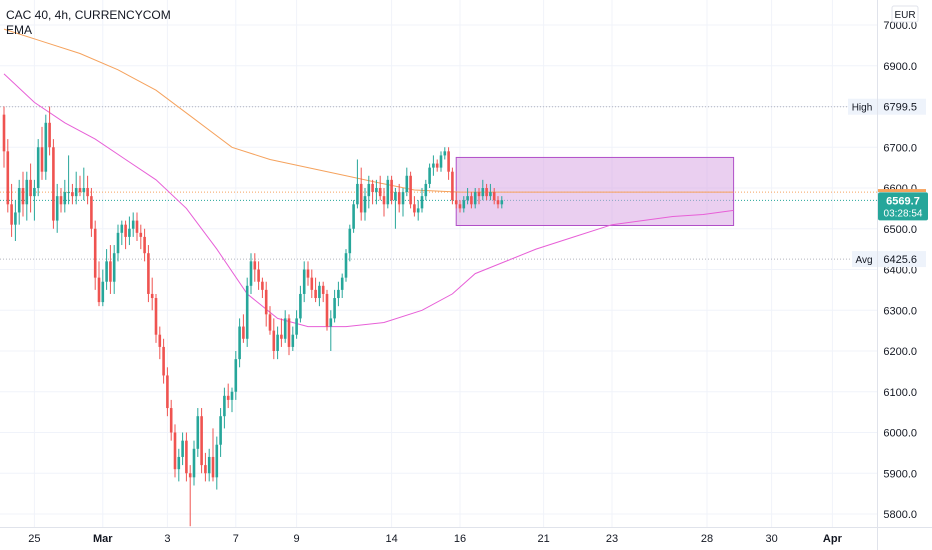 The image size is (932, 550). What do you see at coordinates (391, 539) in the screenshot?
I see `x-tick-label: 14` at bounding box center [391, 539].